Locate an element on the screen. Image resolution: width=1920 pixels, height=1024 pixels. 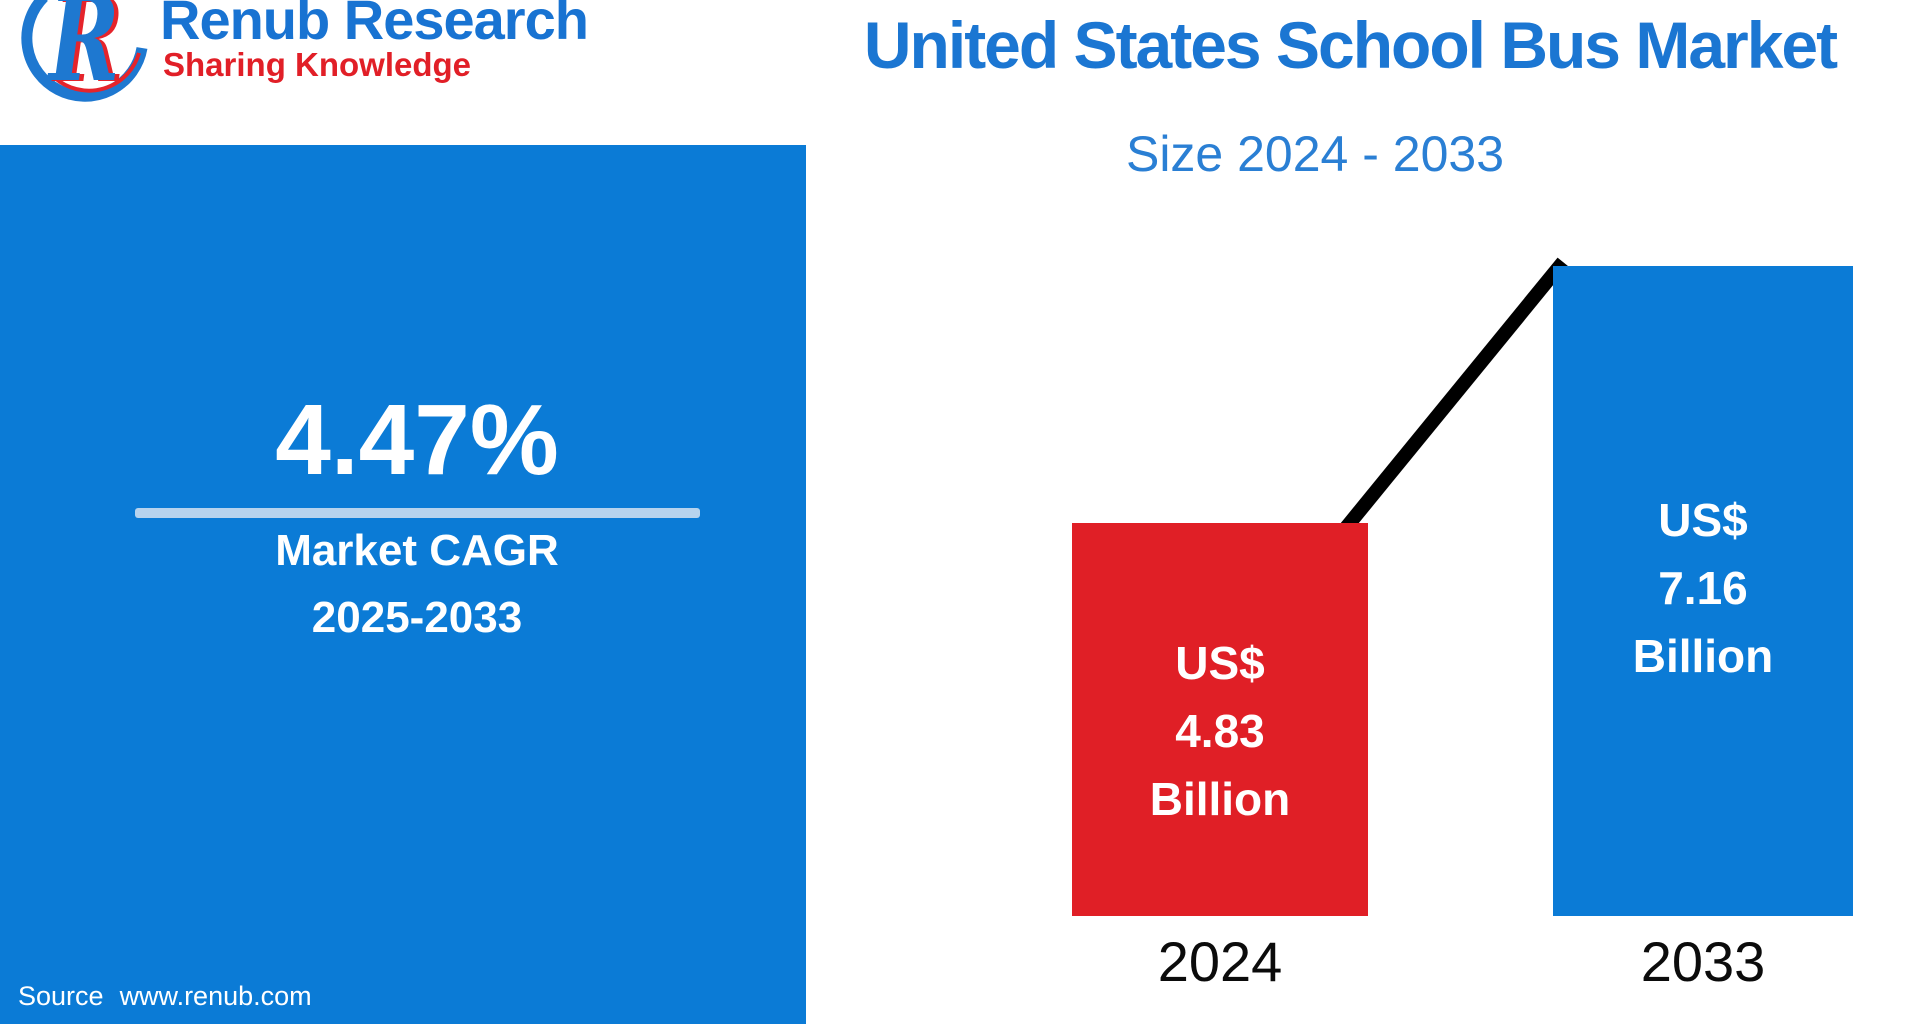
divider-line is located at coordinates (417, 513).